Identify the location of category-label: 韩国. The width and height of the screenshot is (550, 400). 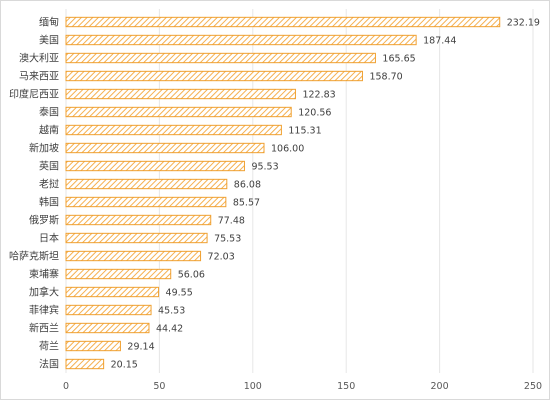
(49, 202).